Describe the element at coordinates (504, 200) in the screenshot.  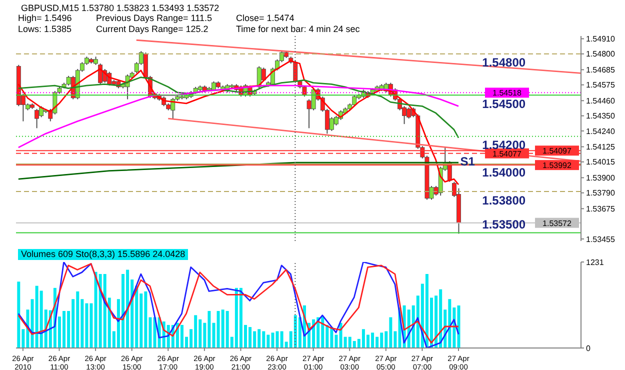
I see `annotation: 1.53800` at that location.